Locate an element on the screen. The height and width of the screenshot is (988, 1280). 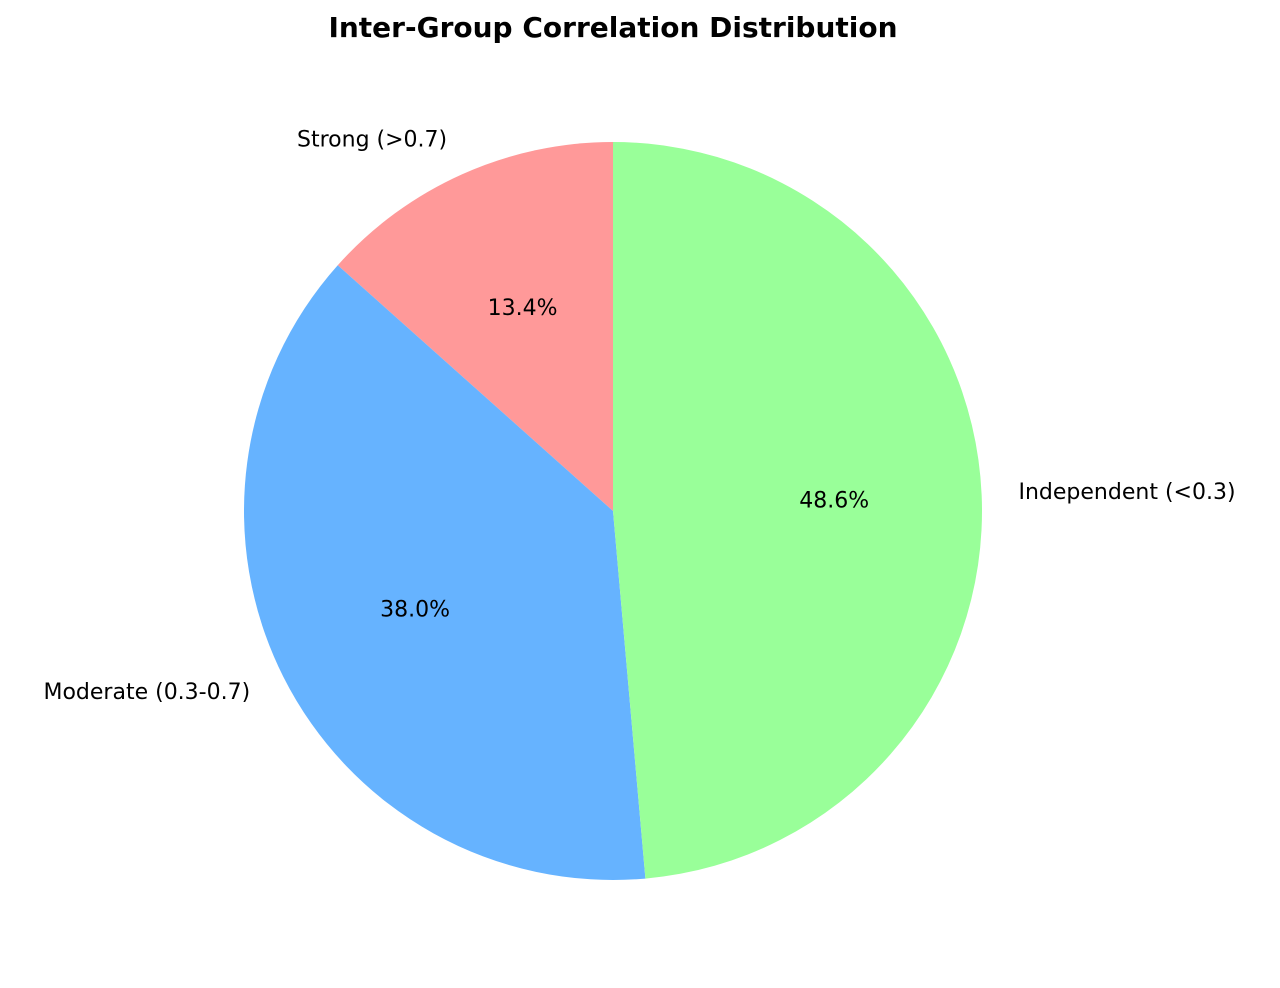
slice-label: Moderate (0.3-0.7) is located at coordinates (146, 692).